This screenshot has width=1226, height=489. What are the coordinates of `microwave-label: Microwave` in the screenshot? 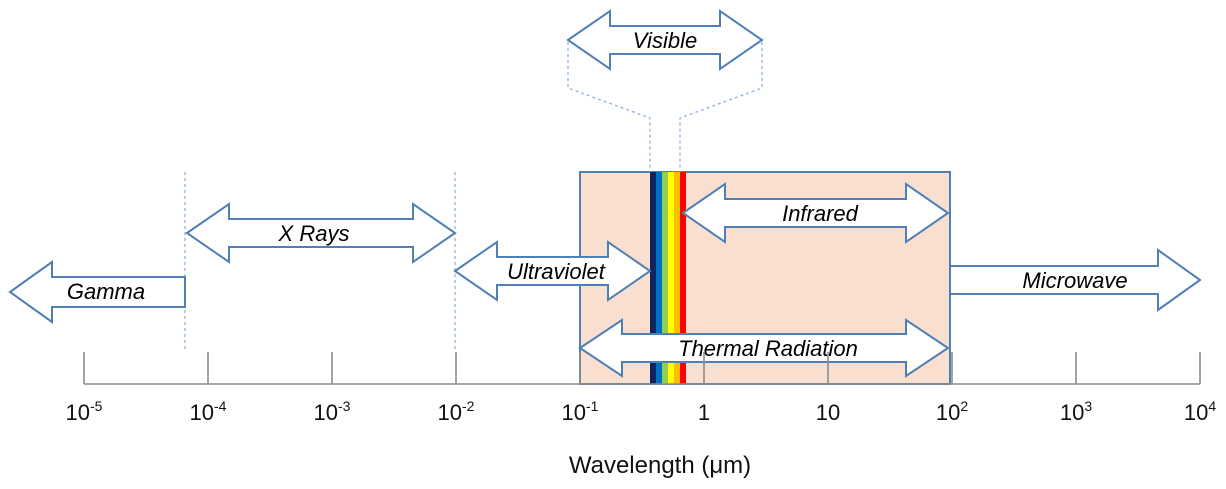 It's located at (1074, 280).